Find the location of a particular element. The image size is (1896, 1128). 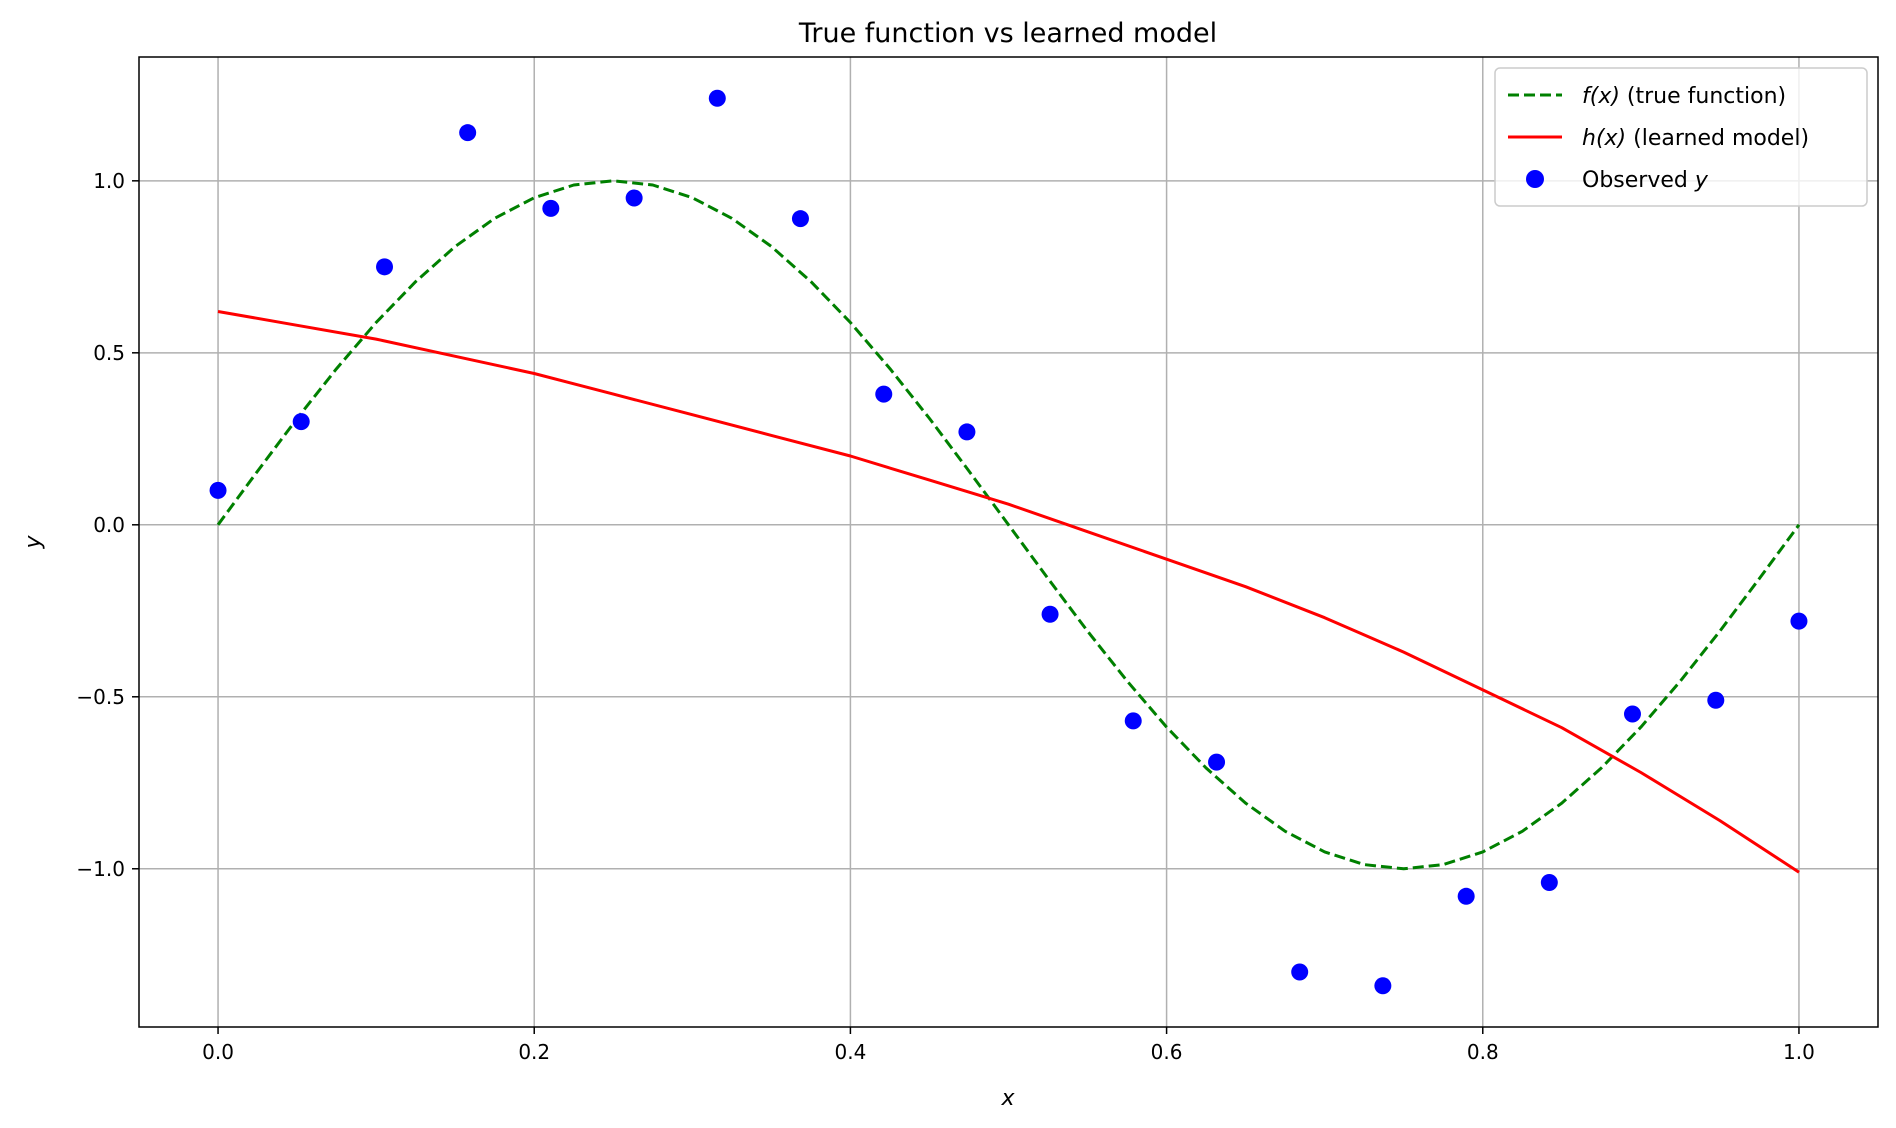

legend-label-observed: Observed y is located at coordinates (1645, 180).